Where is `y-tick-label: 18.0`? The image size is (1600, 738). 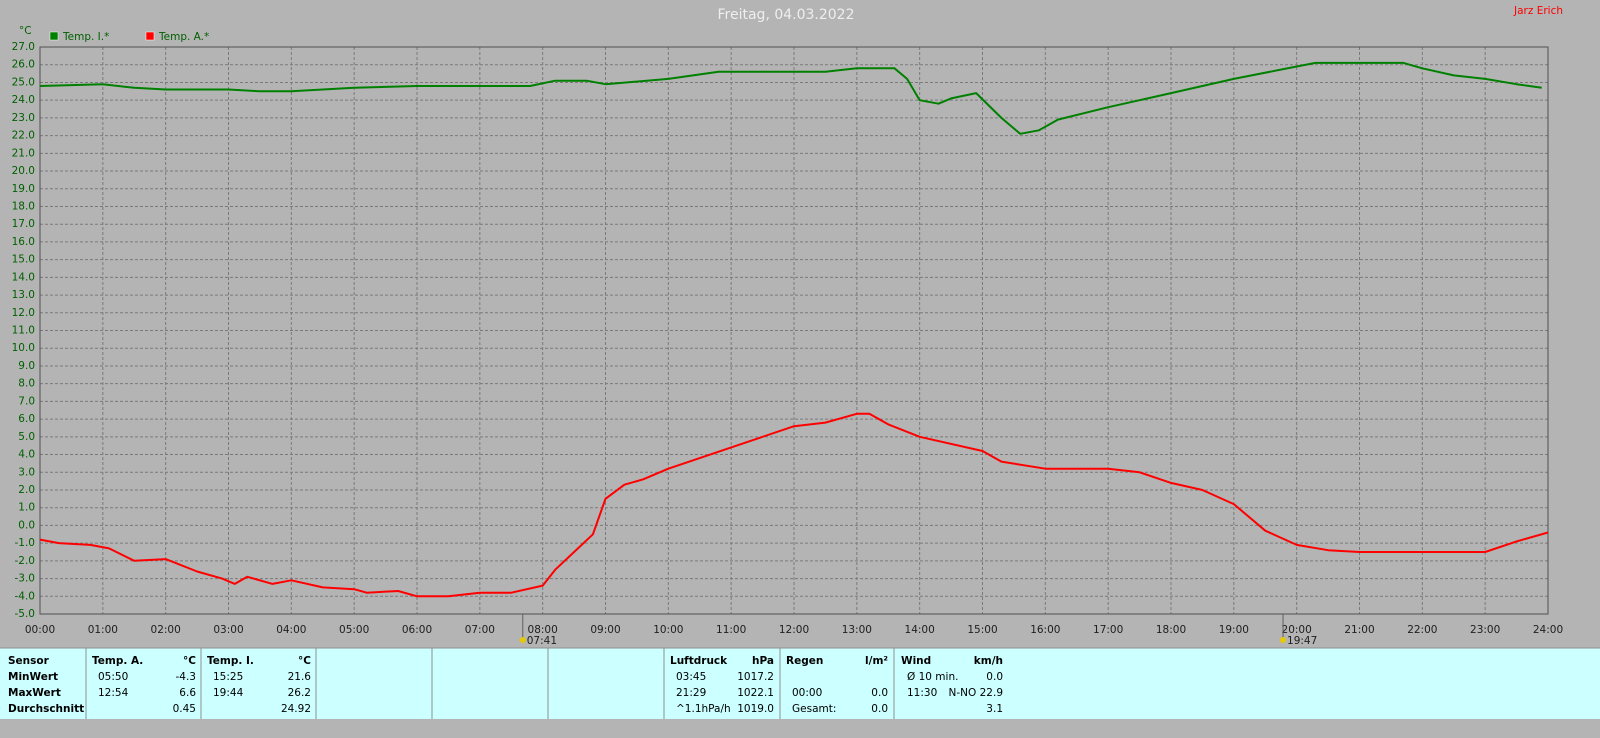 y-tick-label: 18.0 is located at coordinates (23, 206).